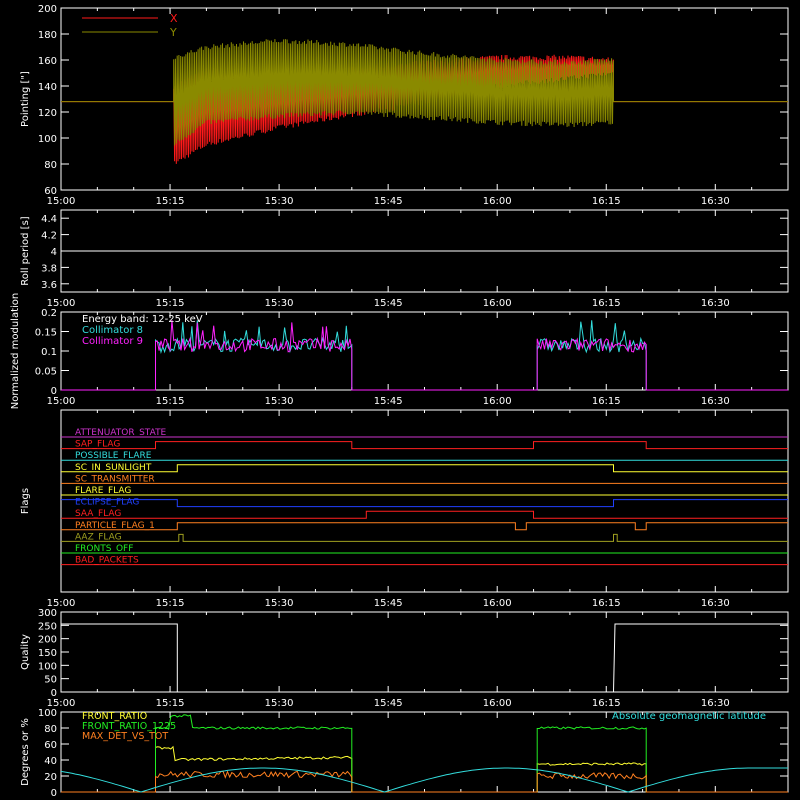  Describe the element at coordinates (25, 99) in the screenshot. I see `pointing-ylabel: Pointing ["]` at that location.